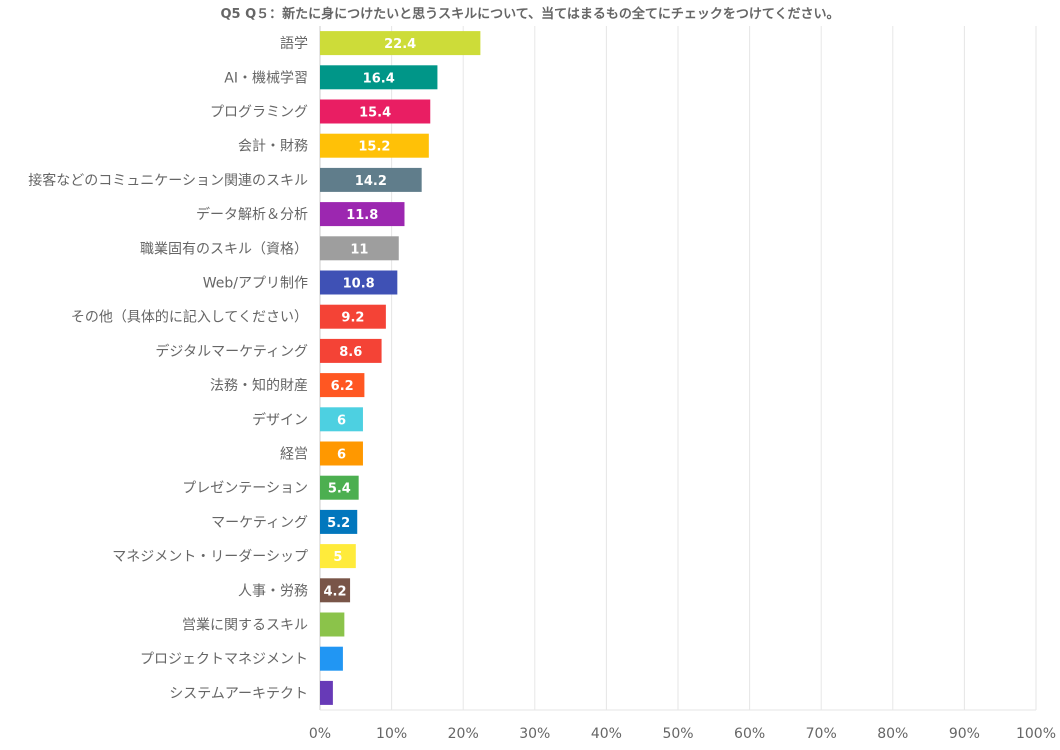 The width and height of the screenshot is (1060, 750). Describe the element at coordinates (252, 214) in the screenshot. I see `category-label: データ解析＆分析` at that location.